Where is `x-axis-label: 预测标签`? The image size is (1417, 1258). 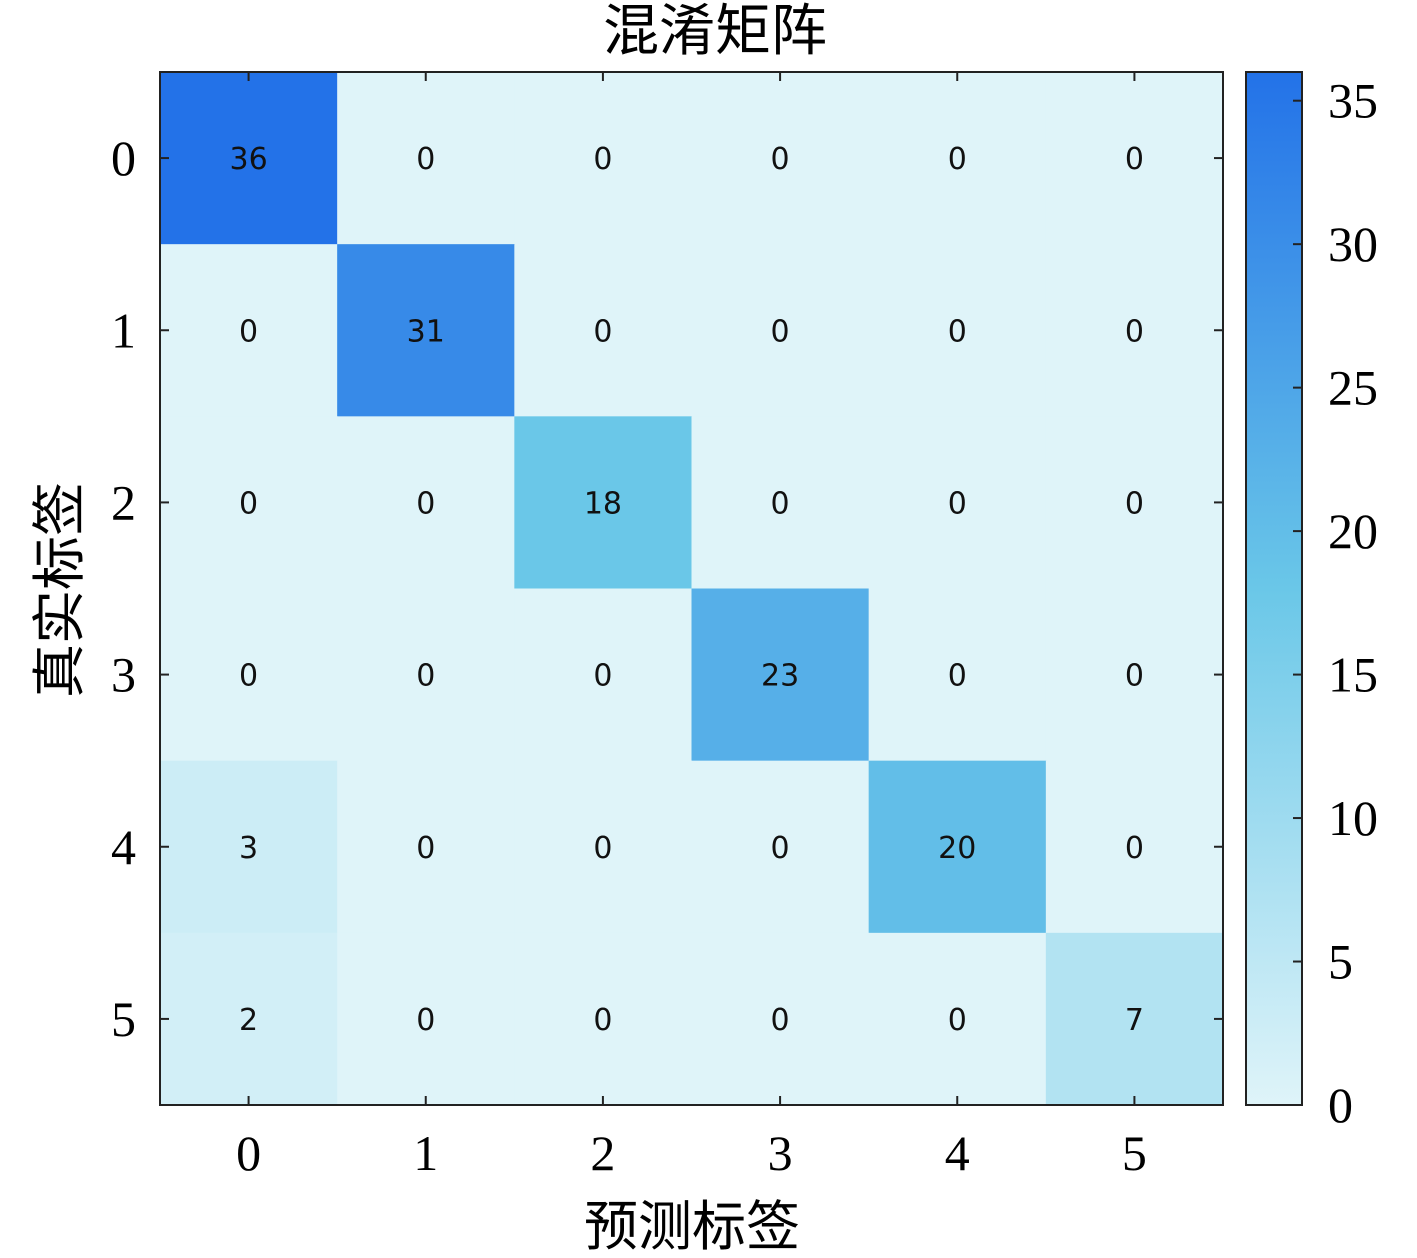
x-axis-label: 预测标签 is located at coordinates (692, 1226).